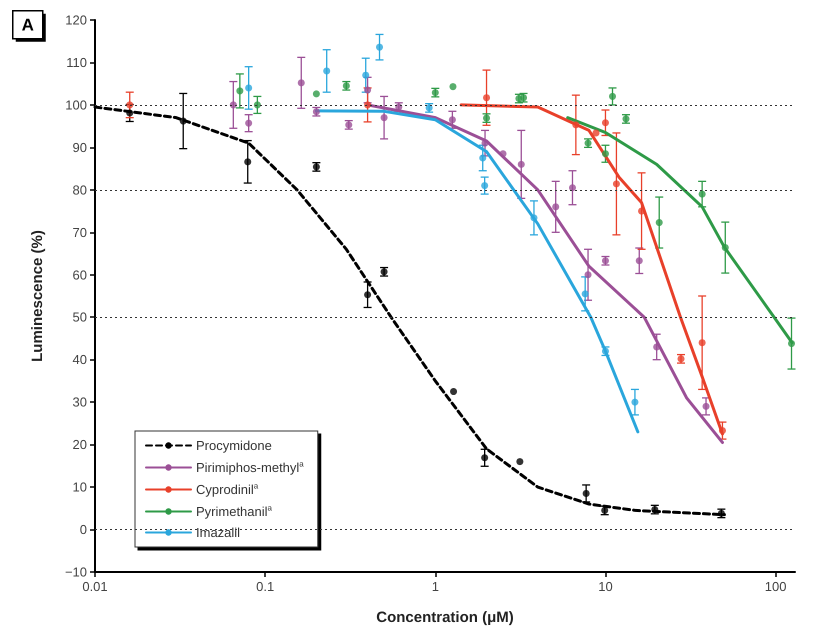 The image size is (817, 644). What do you see at coordinates (76, 20) in the screenshot?
I see `y-tick-label: 120` at bounding box center [76, 20].